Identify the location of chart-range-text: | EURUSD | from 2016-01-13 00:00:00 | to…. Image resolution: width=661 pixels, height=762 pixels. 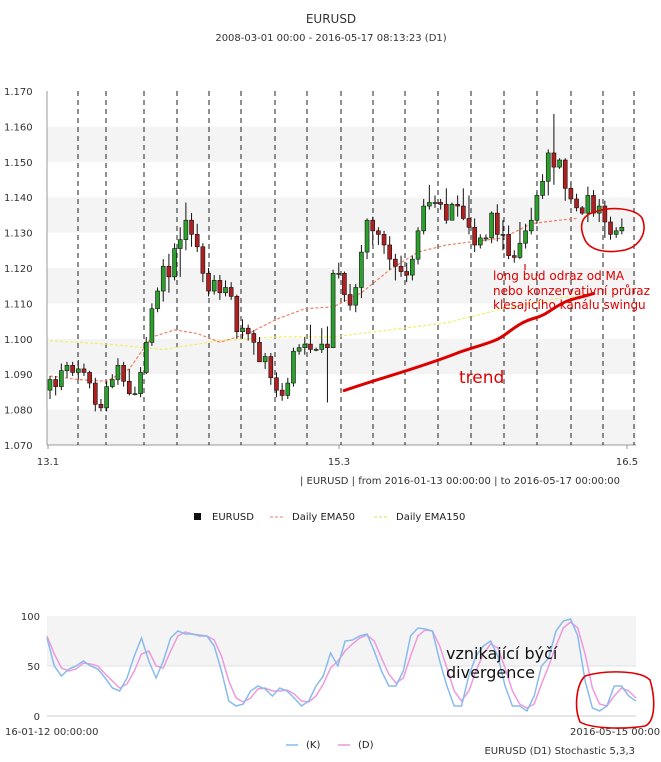
(460, 481).